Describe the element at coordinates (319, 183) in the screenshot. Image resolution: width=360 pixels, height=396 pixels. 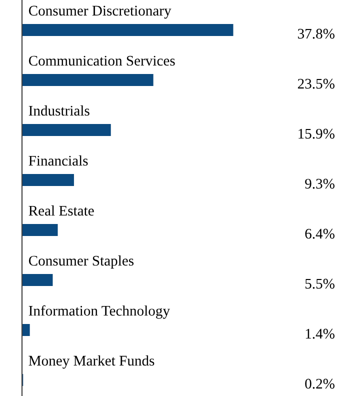
I see `data-label: 9.3%` at that location.